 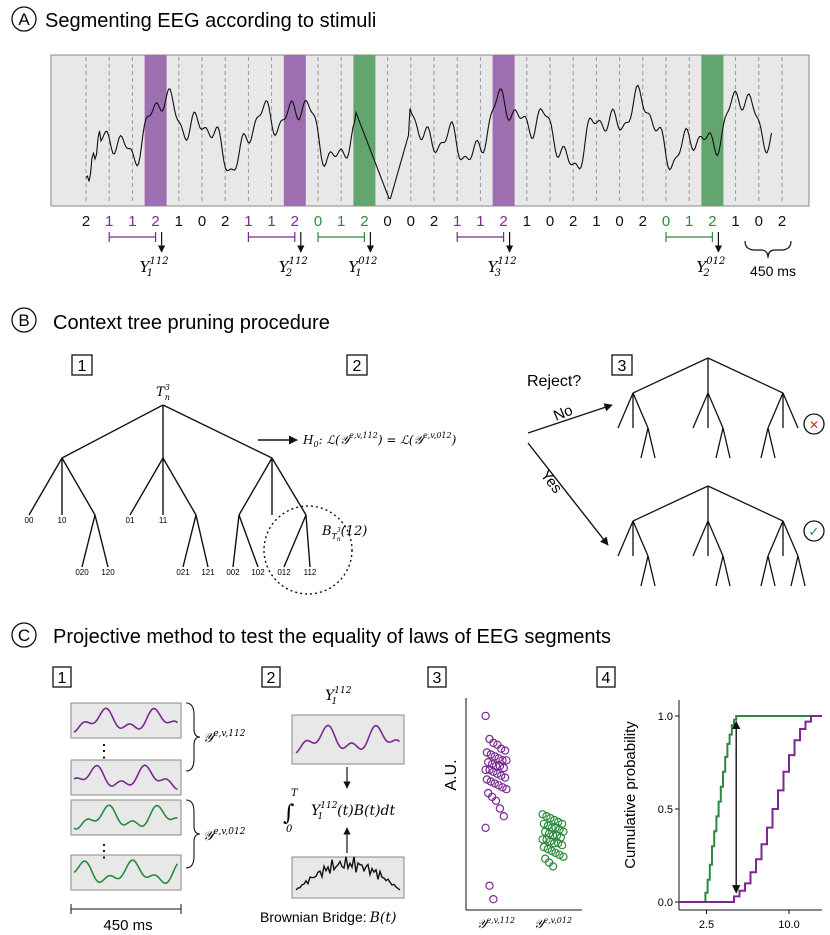 What do you see at coordinates (729, 821) in the screenshot?
I see `cdf-ticks: 0.0 0.5 1.0 2.5 10.0` at bounding box center [729, 821].